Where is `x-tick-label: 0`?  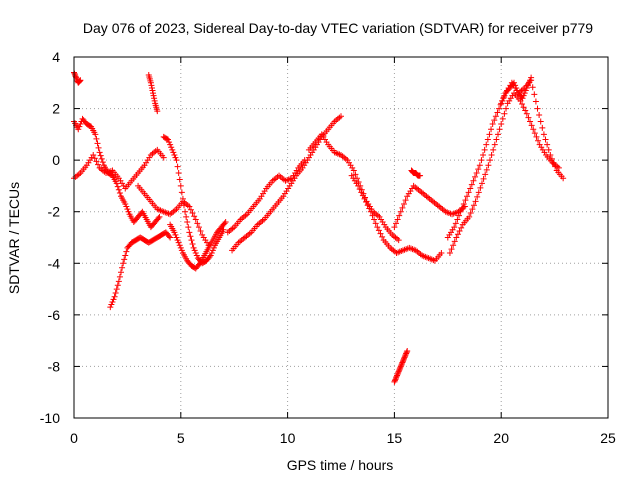
x-tick-label: 0 is located at coordinates (74, 438).